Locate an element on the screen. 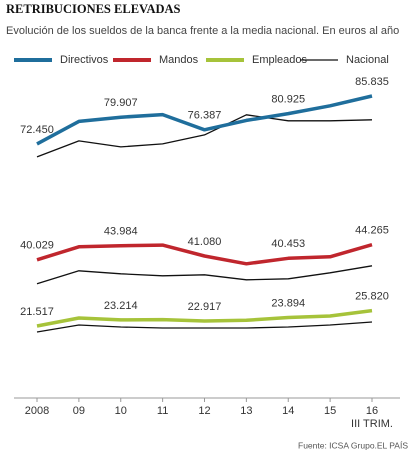 This screenshot has height=459, width=414. x-tick-label: 10 is located at coordinates (121, 411).